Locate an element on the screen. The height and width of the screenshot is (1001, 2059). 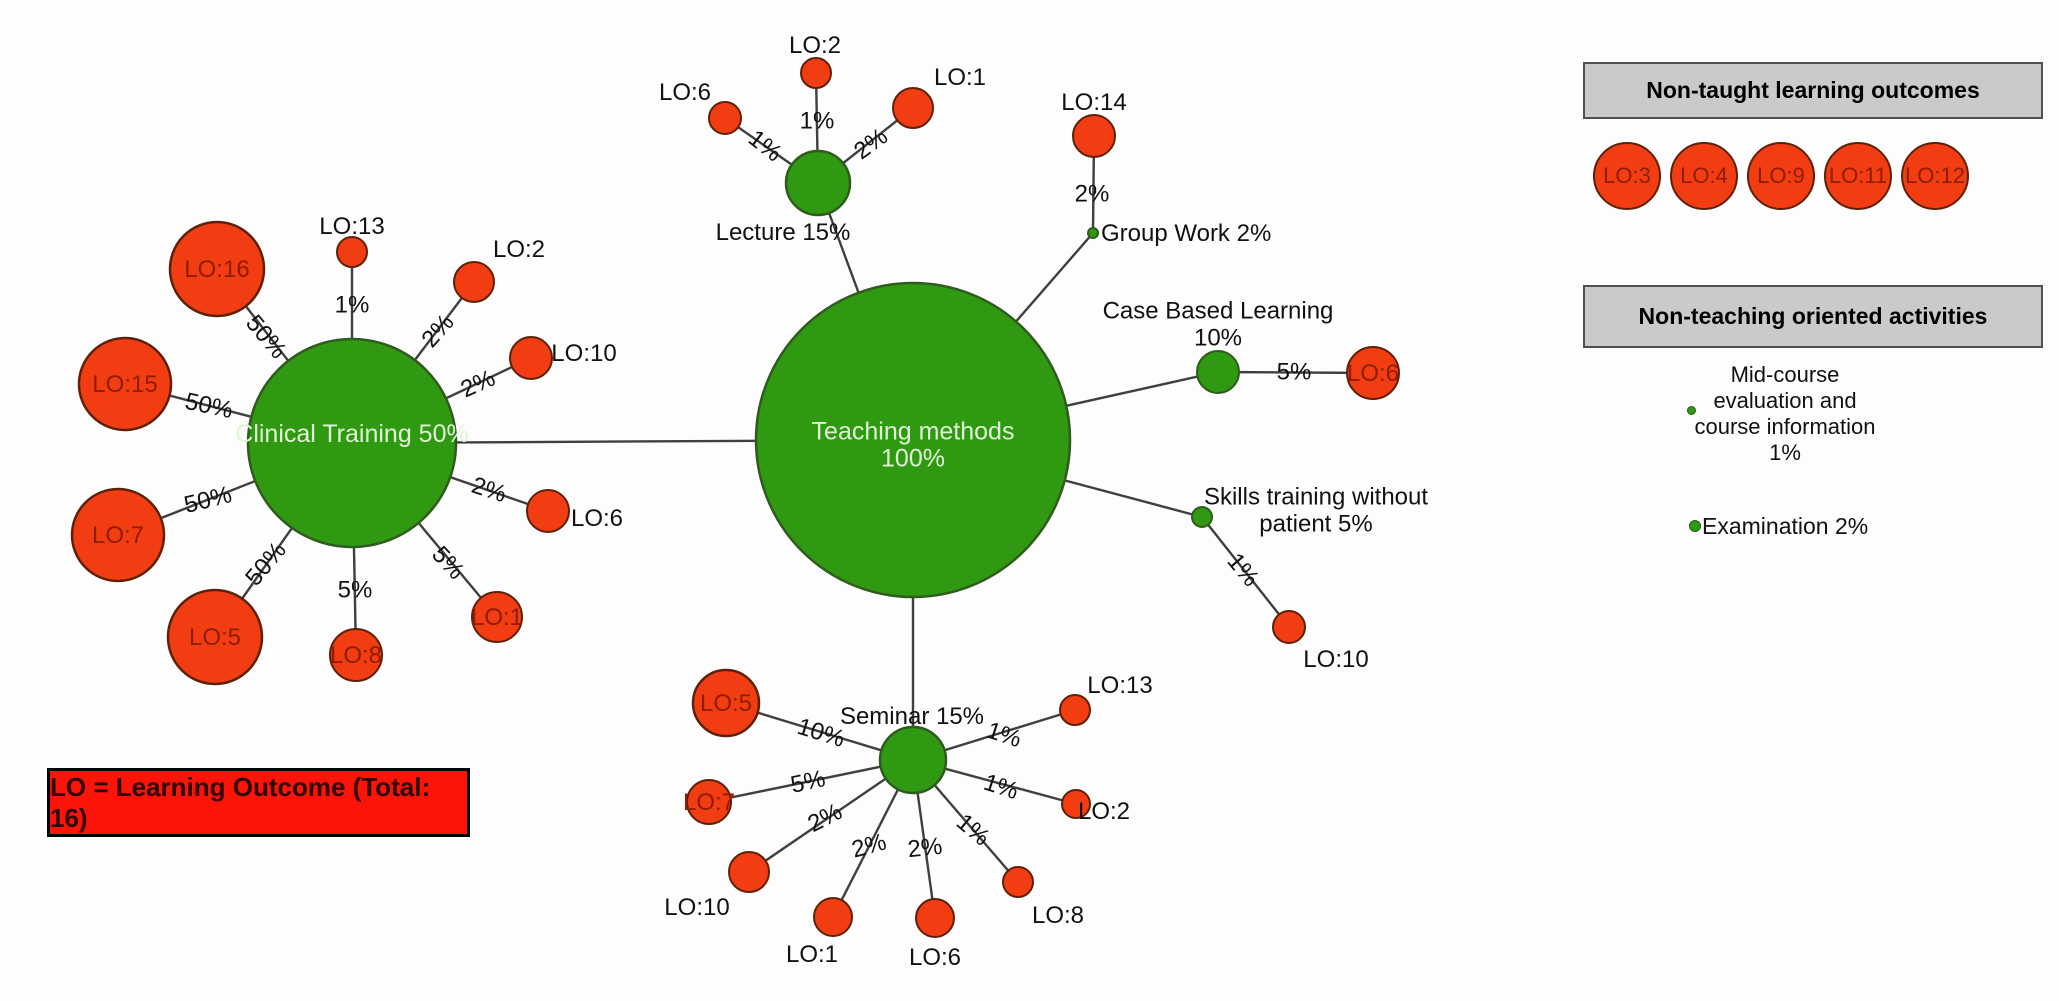
non-taught-title: Non-taught learning outcomes is located at coordinates (1813, 90).